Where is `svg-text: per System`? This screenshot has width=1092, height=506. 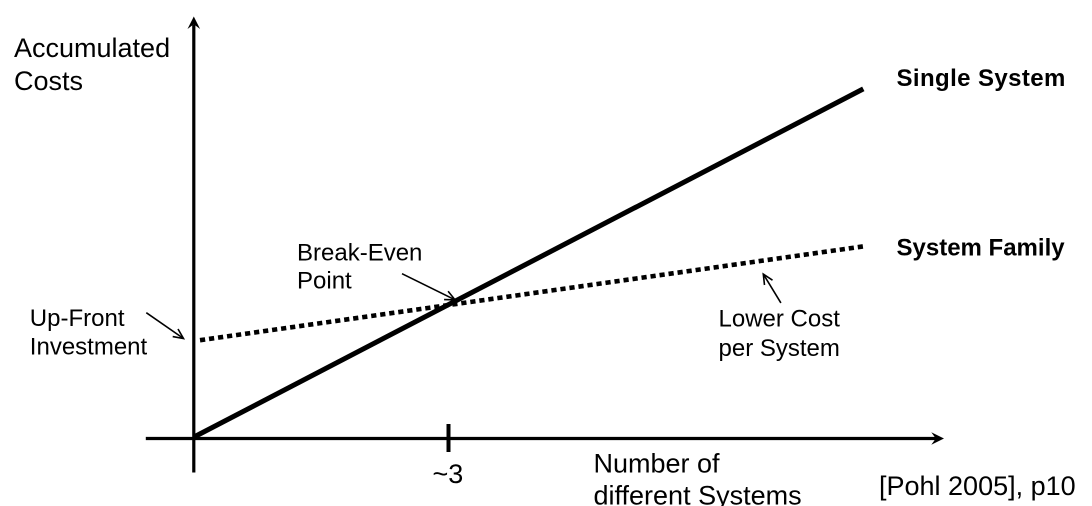 svg-text: per System is located at coordinates (779, 348).